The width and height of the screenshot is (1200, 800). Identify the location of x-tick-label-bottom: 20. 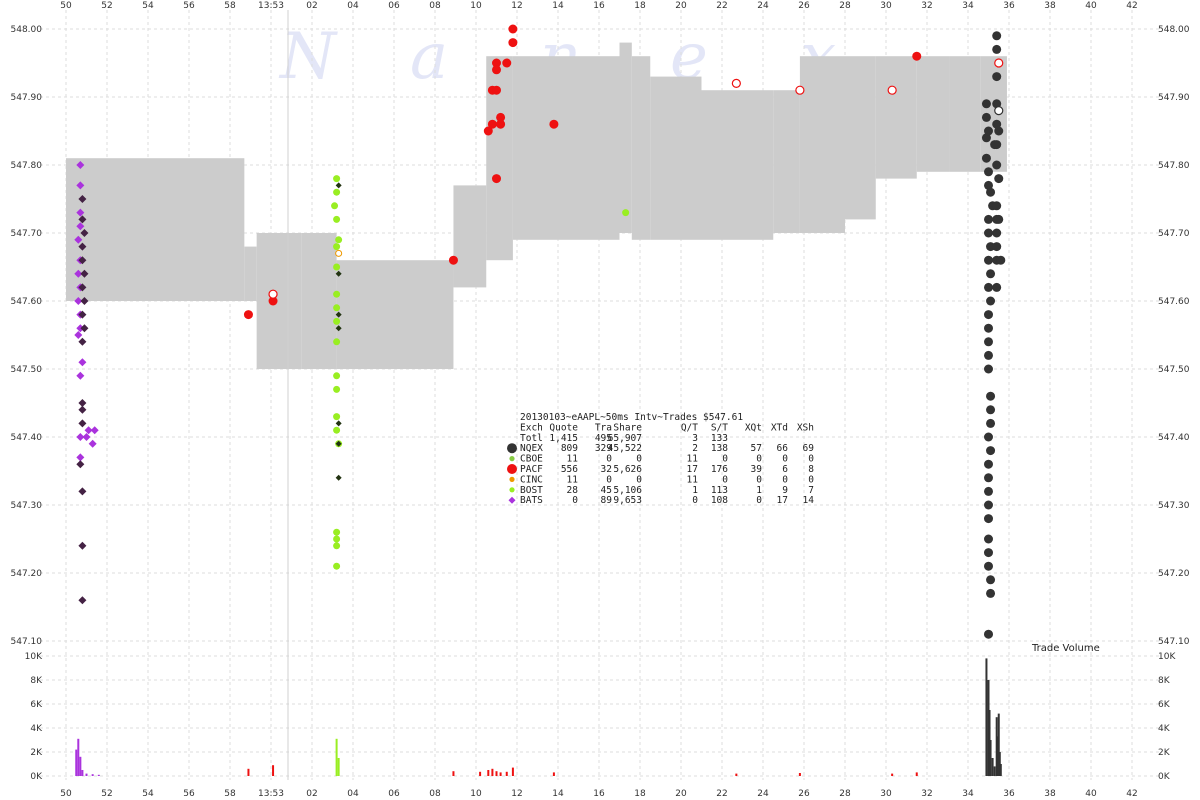
(681, 794).